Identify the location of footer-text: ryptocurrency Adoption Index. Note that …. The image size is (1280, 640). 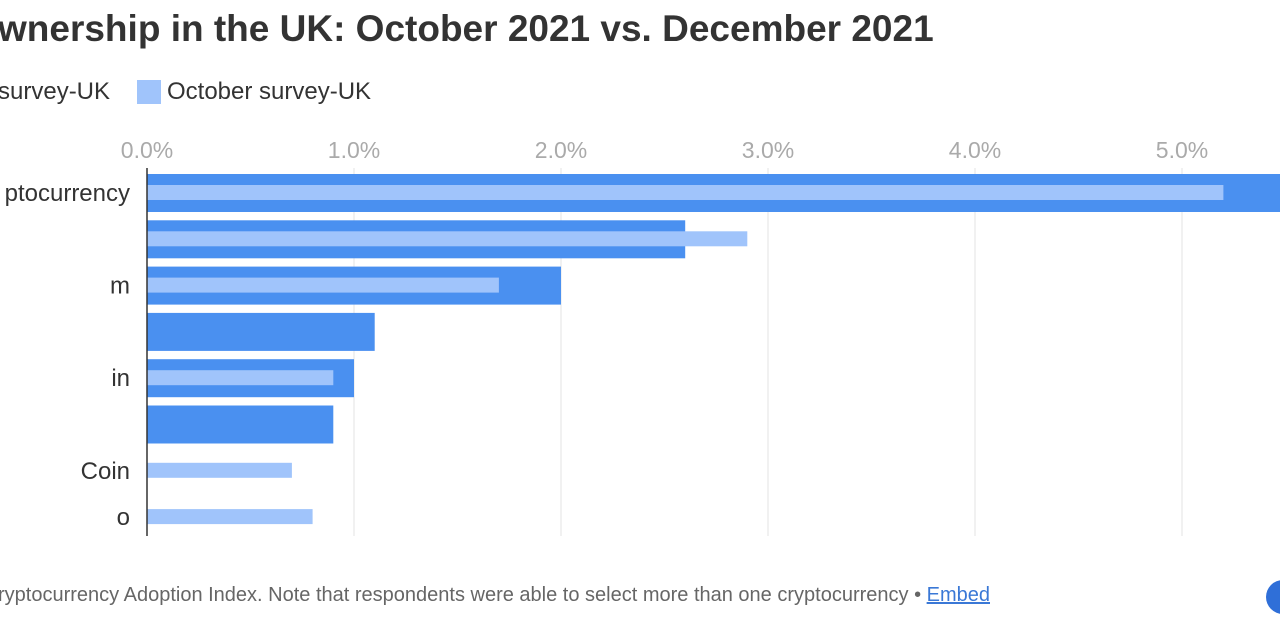
(463, 595).